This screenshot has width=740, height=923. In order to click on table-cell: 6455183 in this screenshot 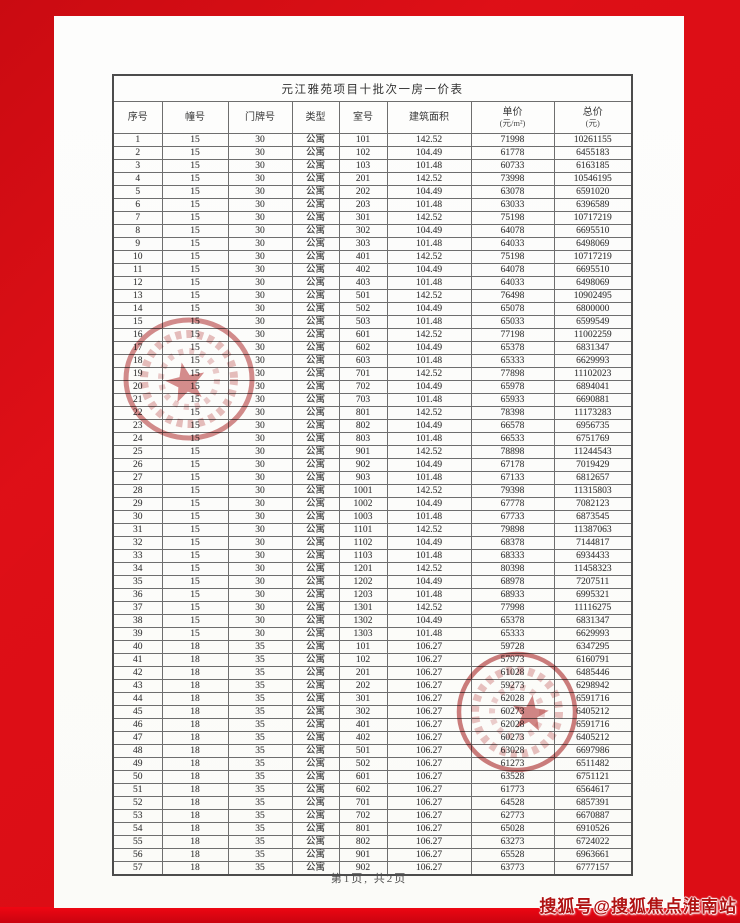, I will do `click(593, 153)`.